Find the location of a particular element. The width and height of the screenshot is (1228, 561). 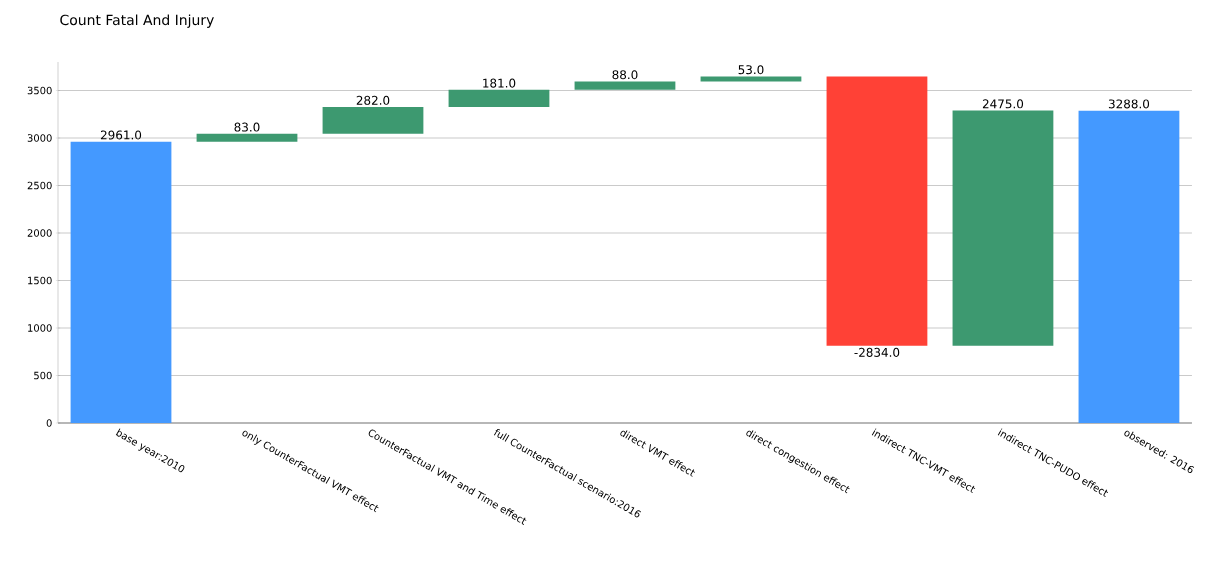

y-tick-label: 0 is located at coordinates (49, 423).